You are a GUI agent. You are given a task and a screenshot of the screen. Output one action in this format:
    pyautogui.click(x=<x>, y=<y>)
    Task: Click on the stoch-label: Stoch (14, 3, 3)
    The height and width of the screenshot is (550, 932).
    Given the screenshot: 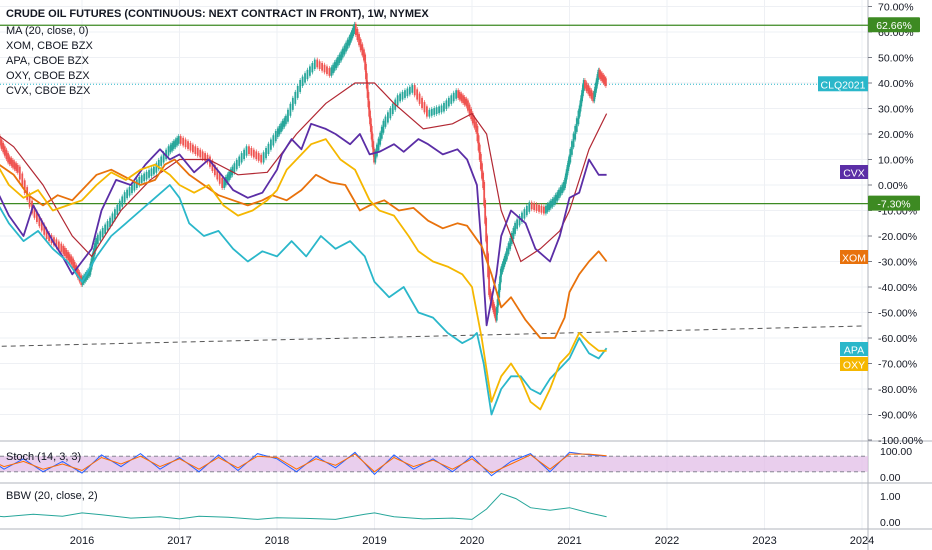 What is the action you would take?
    pyautogui.click(x=43, y=457)
    